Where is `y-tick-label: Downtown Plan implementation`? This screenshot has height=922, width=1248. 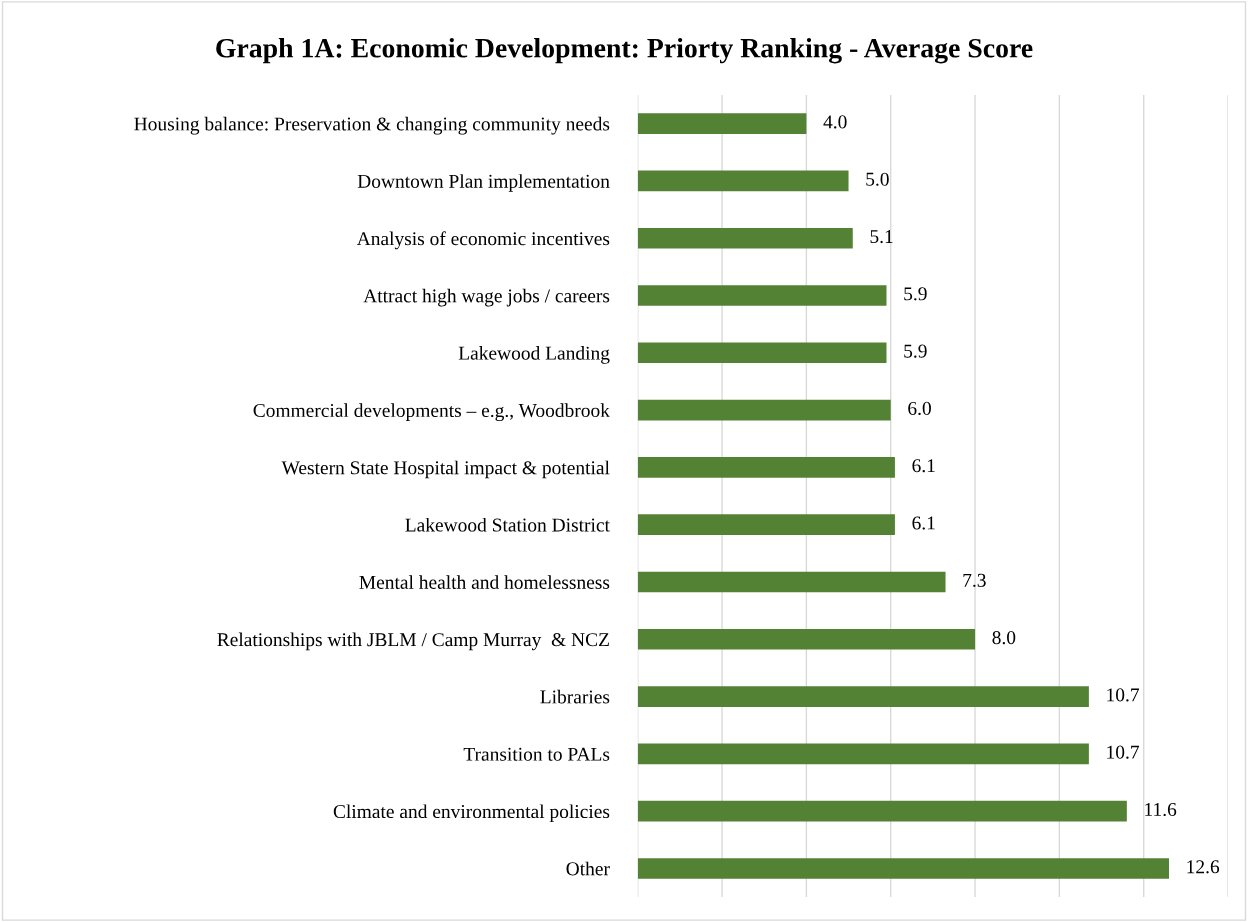 y-tick-label: Downtown Plan implementation is located at coordinates (483, 183).